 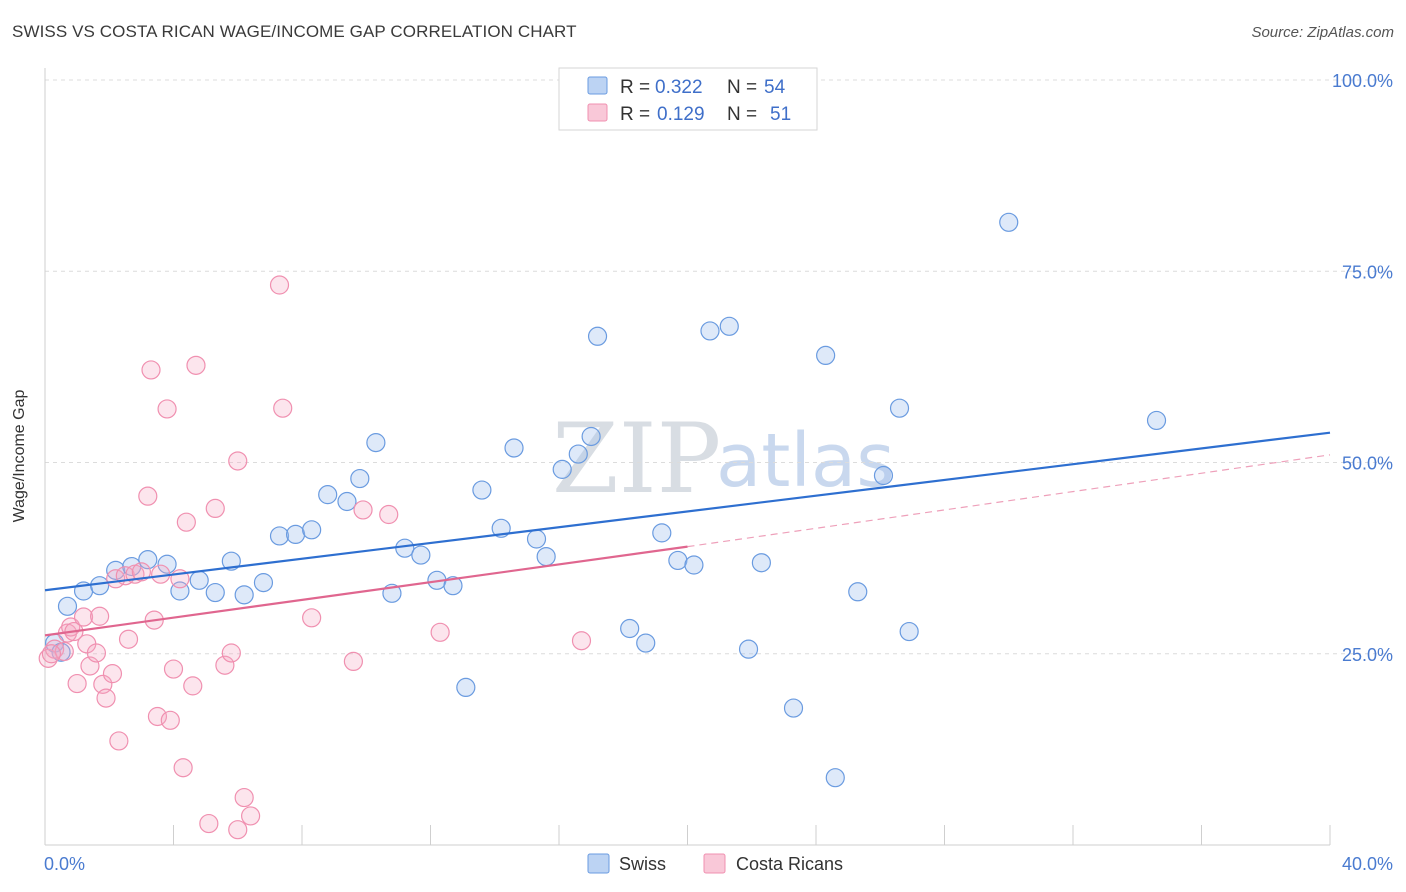 What do you see at coordinates (1009, 501) in the screenshot?
I see `costa-rican-trend-extension` at bounding box center [1009, 501].